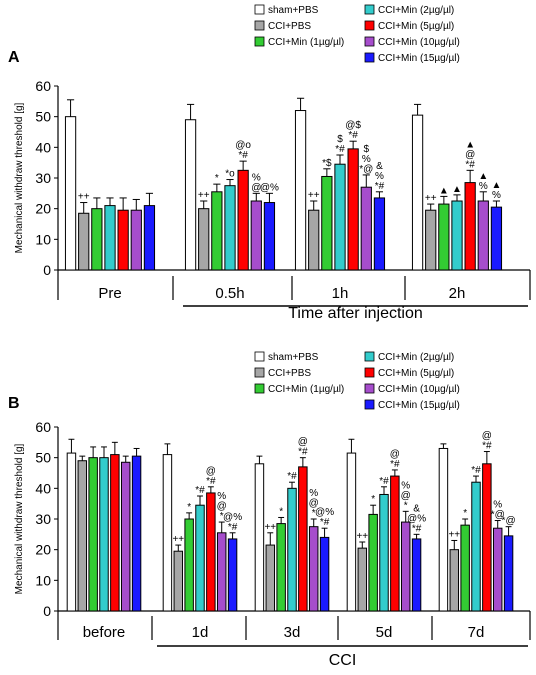  What do you see at coordinates (299, 389) in the screenshot?
I see `legend-item: CCI+Min (1µg/µl)` at bounding box center [299, 389].